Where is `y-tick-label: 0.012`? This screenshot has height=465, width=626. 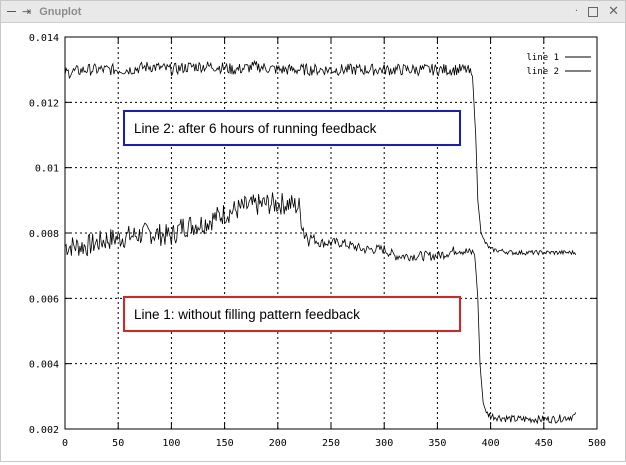 y-tick-label: 0.012 is located at coordinates (44, 103).